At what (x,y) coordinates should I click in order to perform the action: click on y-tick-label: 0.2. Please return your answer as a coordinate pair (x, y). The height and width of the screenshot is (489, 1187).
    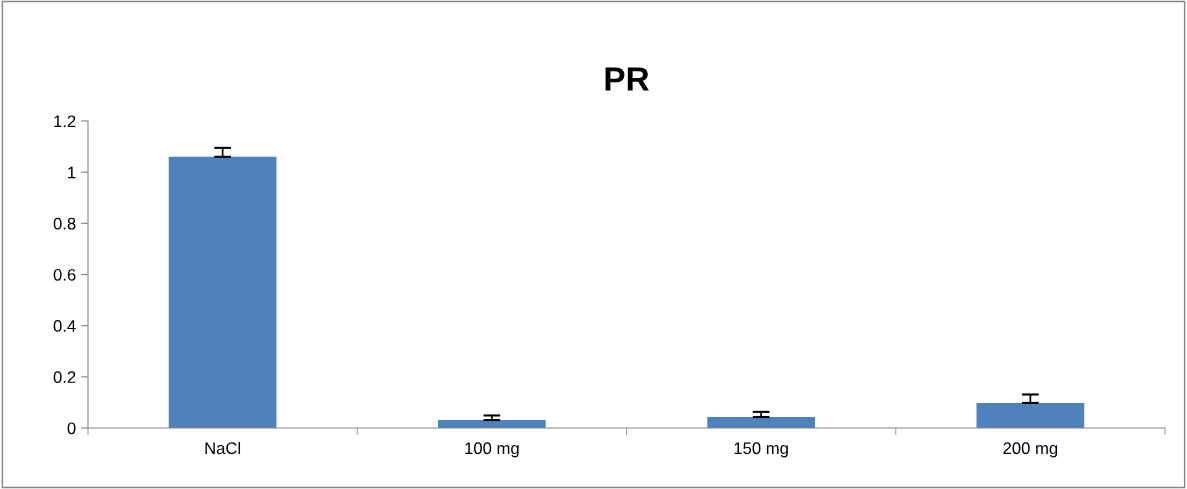
    Looking at the image, I should click on (64, 377).